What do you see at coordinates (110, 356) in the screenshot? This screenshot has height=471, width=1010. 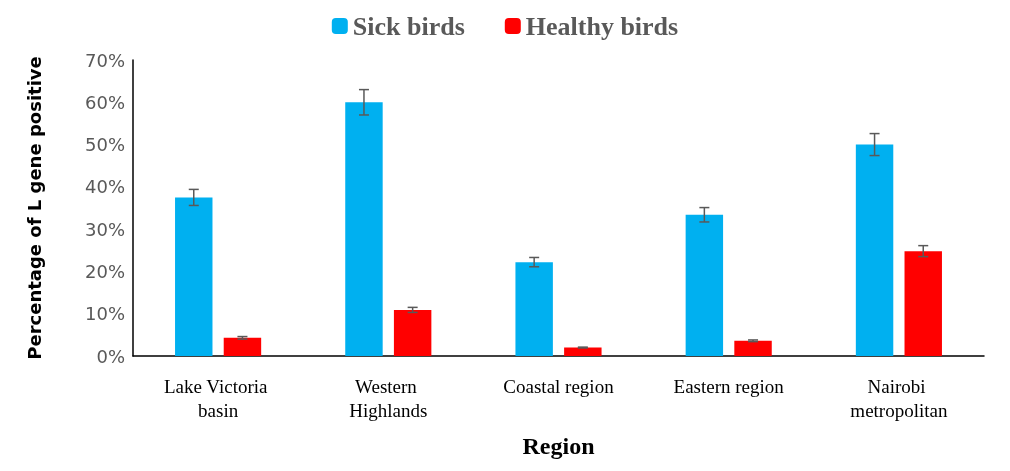 I see `y-tick-label: 0%` at bounding box center [110, 356].